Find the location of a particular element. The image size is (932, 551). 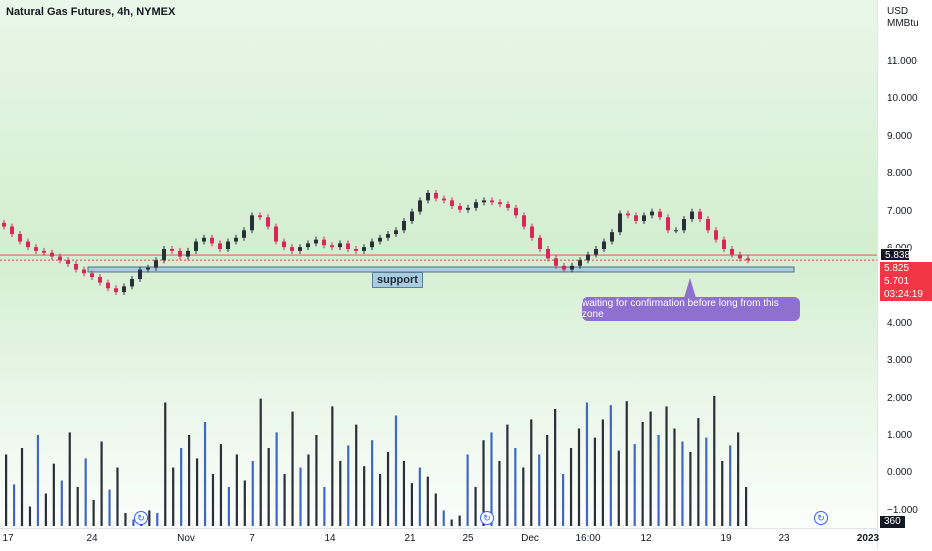

x-tick-label: 14 is located at coordinates (330, 538).